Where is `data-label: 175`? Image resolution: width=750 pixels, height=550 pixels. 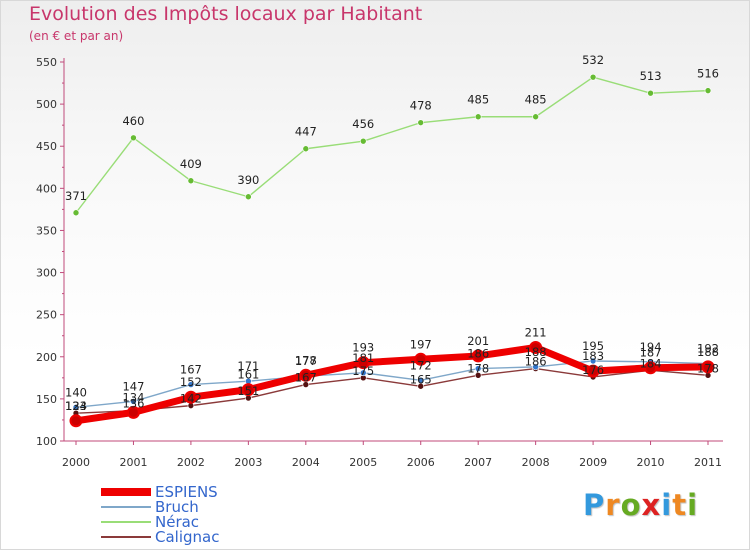 data-label: 175 is located at coordinates (363, 371).